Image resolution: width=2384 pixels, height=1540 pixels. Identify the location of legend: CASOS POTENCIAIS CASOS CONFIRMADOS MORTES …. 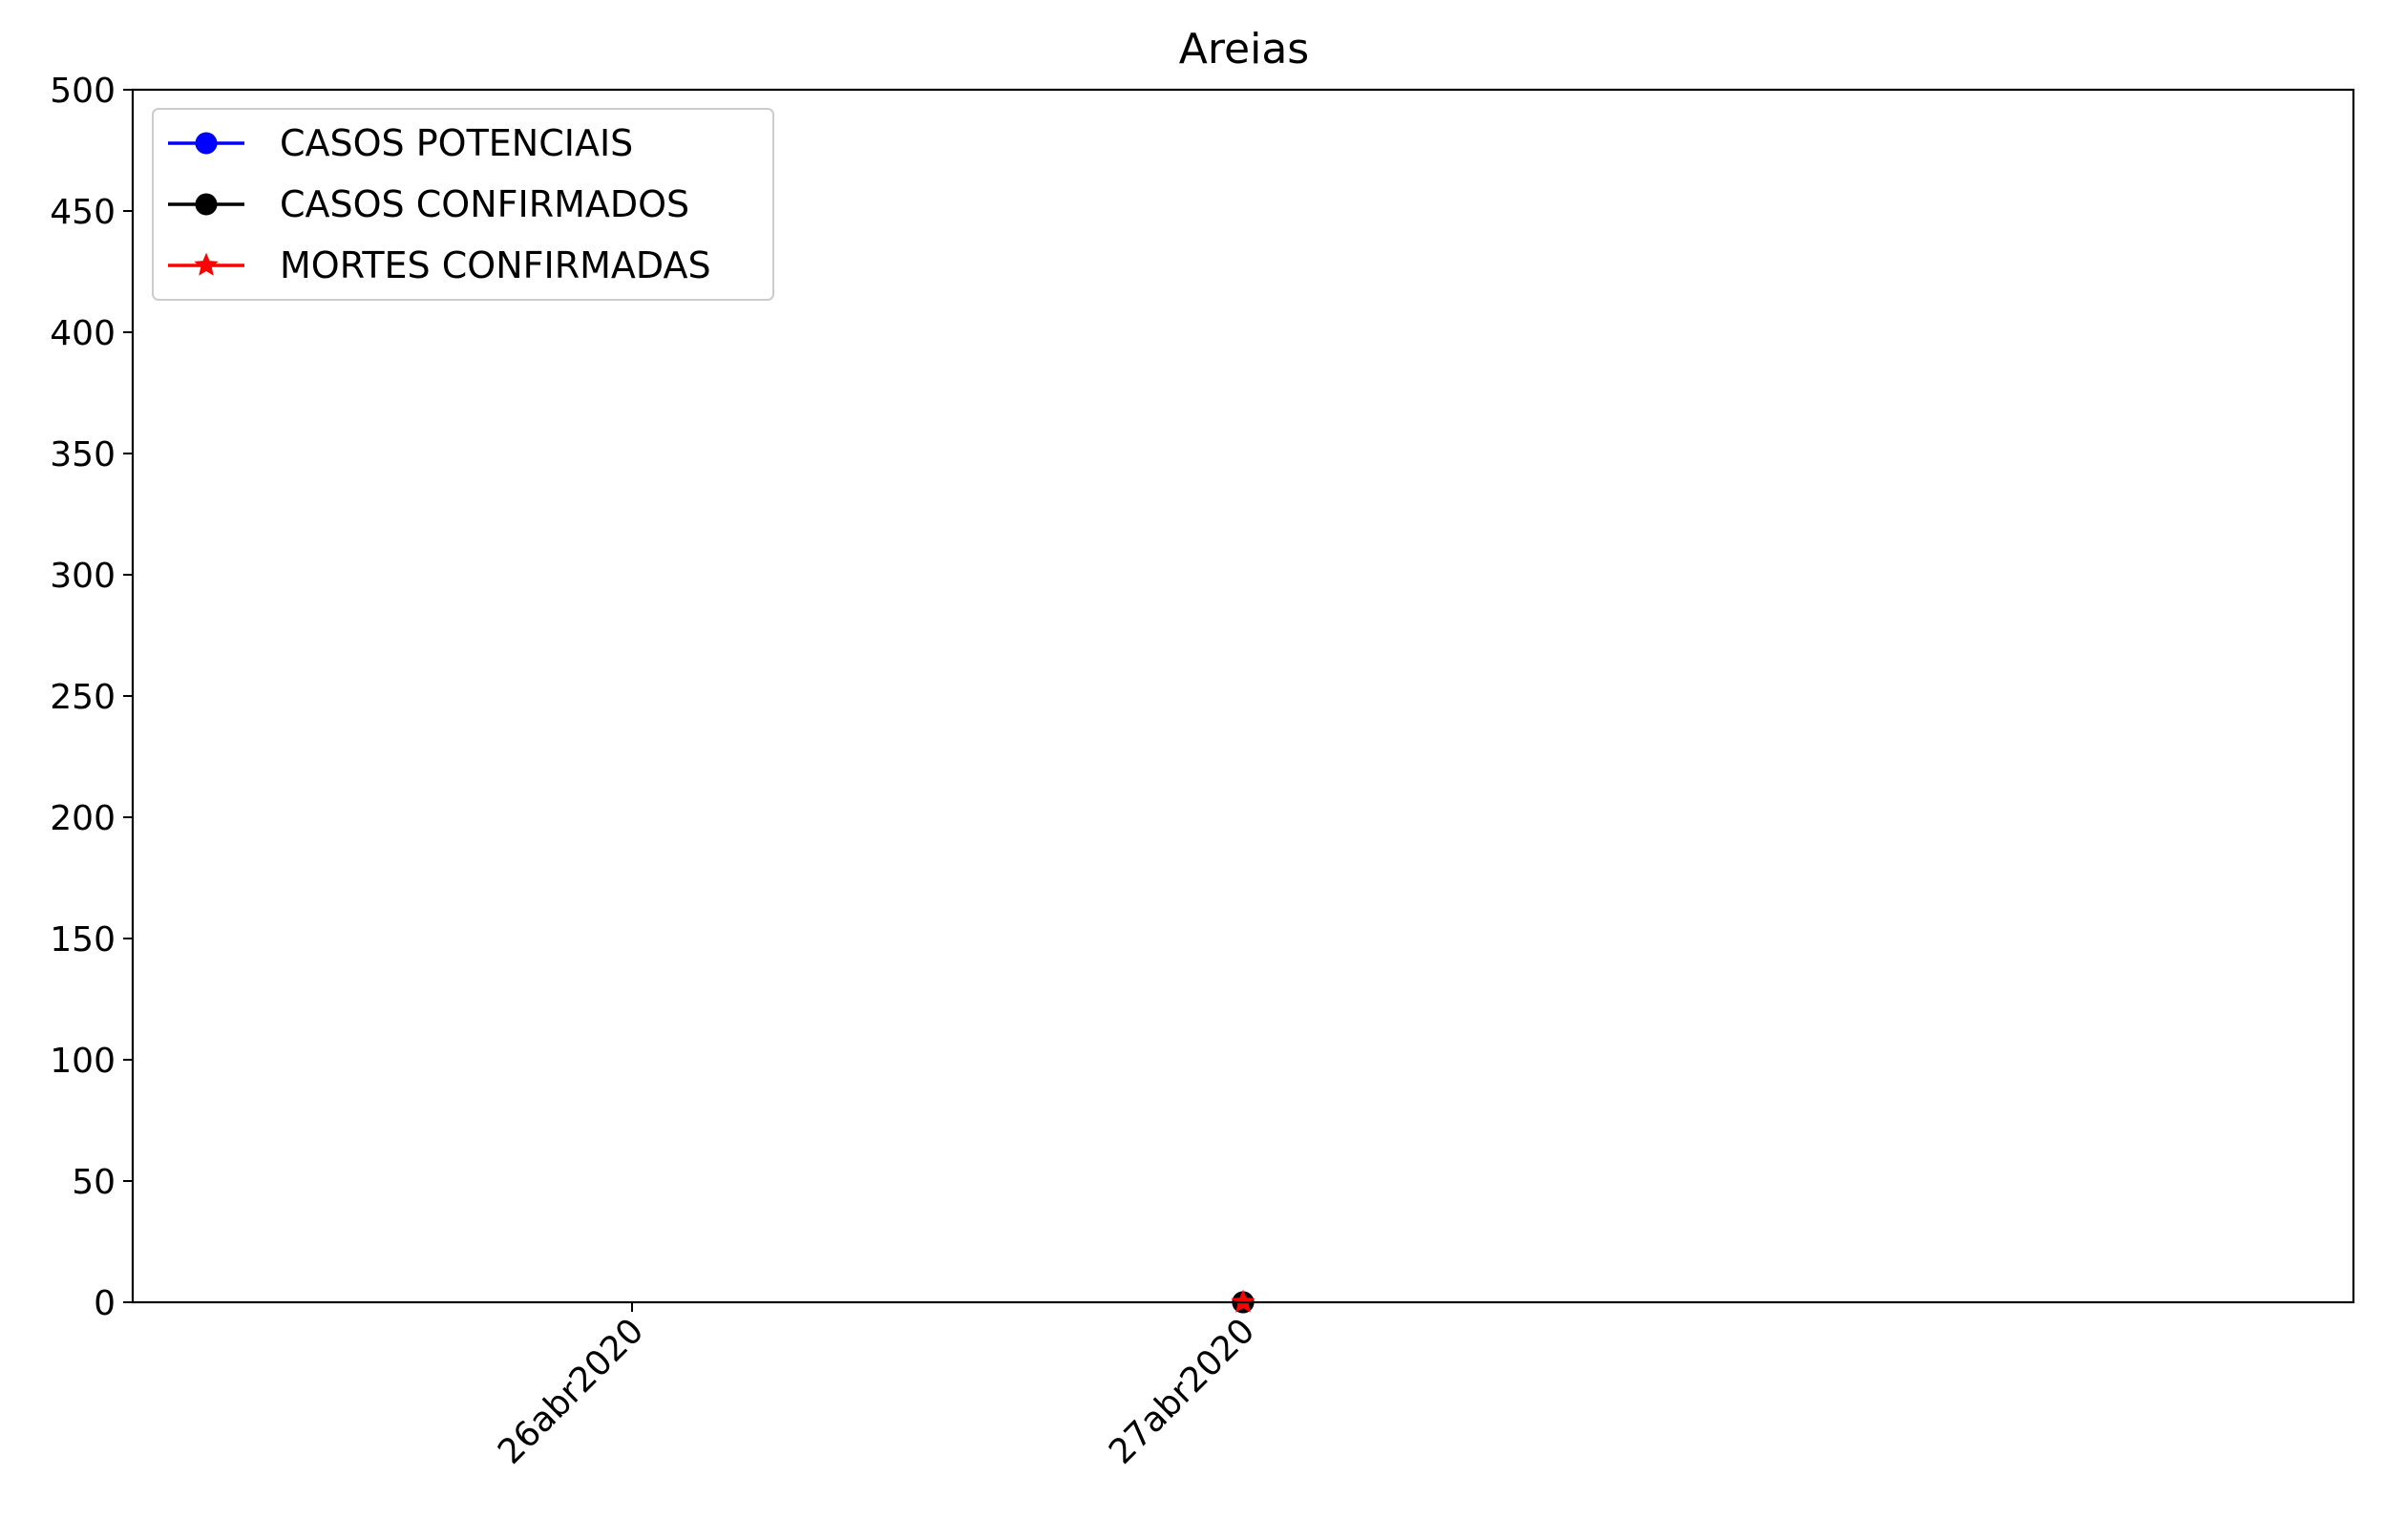
(463, 204).